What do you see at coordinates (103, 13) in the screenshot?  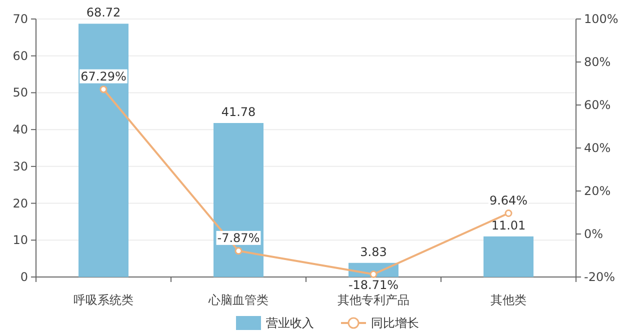 I see `data-label: 68.72` at bounding box center [103, 13].